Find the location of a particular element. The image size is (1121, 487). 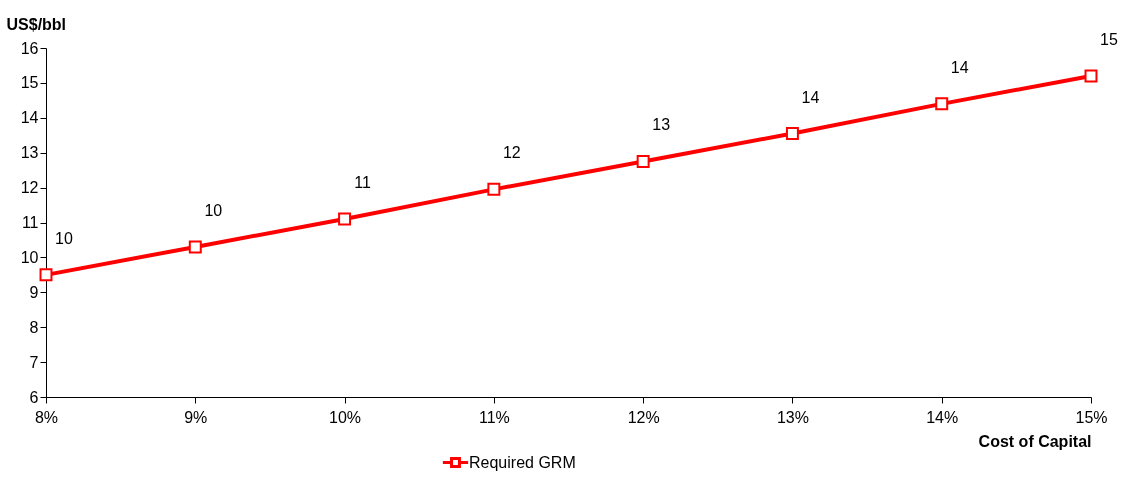

x-tick-label: 15% is located at coordinates (1091, 417).